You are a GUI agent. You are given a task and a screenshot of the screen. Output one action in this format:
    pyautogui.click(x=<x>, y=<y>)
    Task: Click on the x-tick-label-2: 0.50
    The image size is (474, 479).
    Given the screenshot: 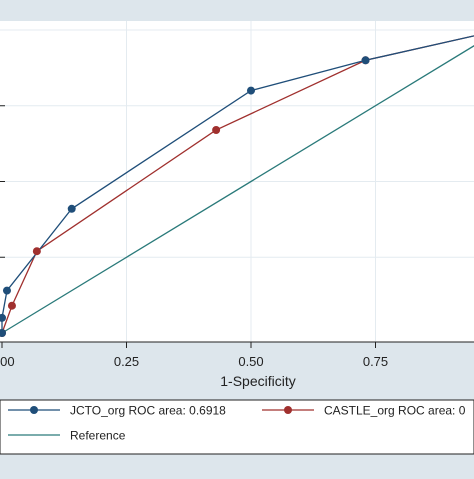 What is the action you would take?
    pyautogui.click(x=250, y=361)
    